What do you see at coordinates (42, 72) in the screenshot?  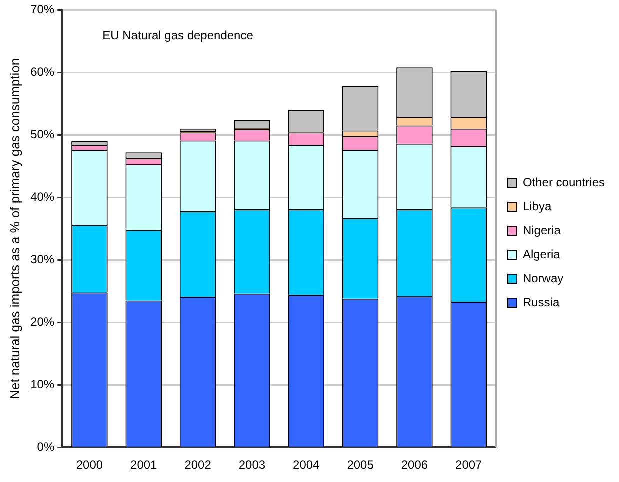 I see `y-tick-label: 60%` at bounding box center [42, 72].